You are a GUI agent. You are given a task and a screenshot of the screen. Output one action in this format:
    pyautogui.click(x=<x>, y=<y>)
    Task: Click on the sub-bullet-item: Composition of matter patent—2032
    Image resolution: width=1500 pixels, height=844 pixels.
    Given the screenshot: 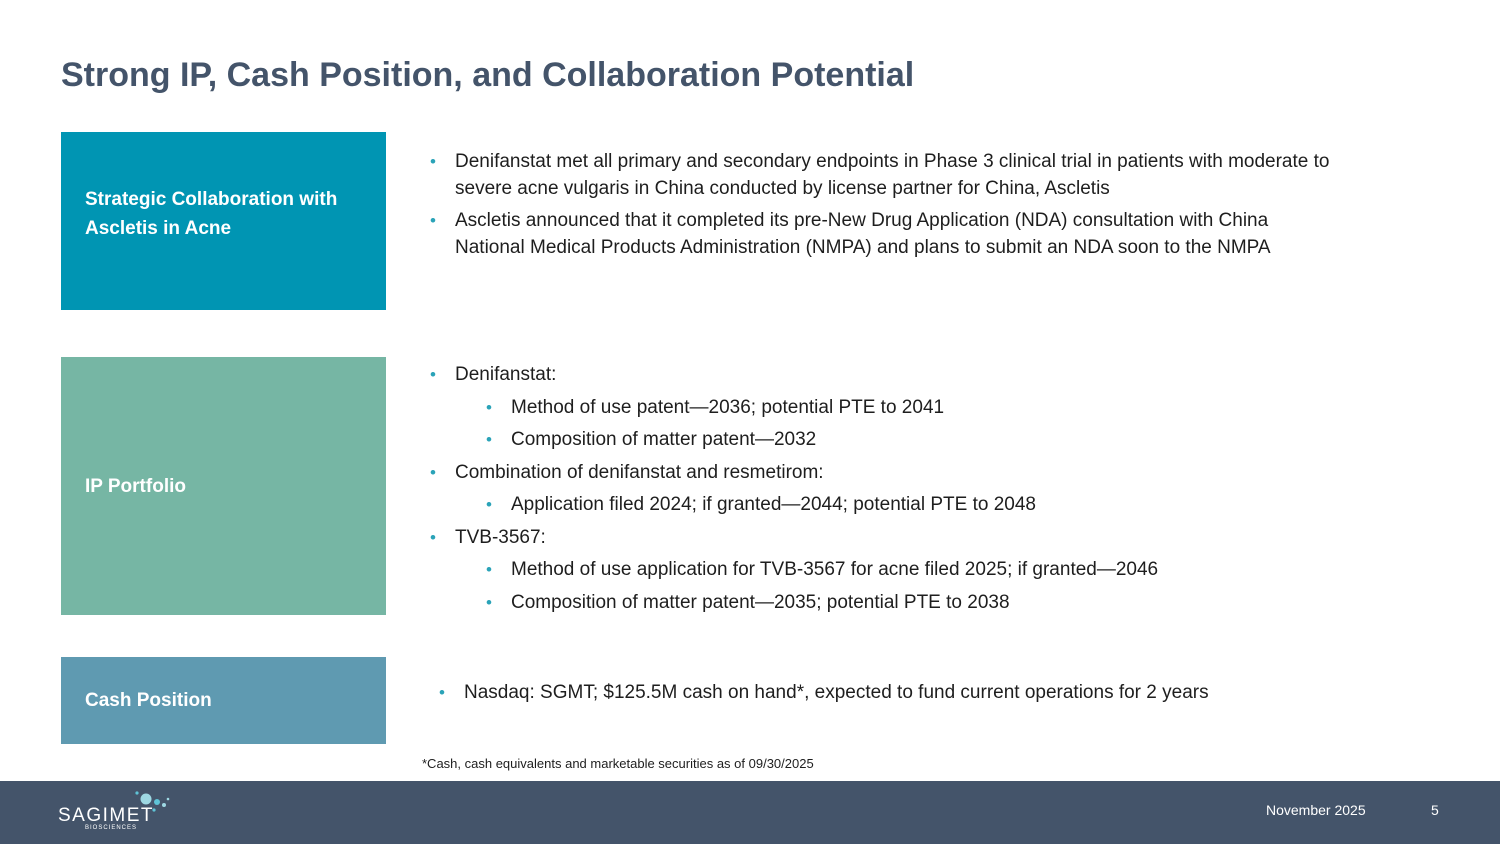 What is the action you would take?
    pyautogui.click(x=876, y=440)
    